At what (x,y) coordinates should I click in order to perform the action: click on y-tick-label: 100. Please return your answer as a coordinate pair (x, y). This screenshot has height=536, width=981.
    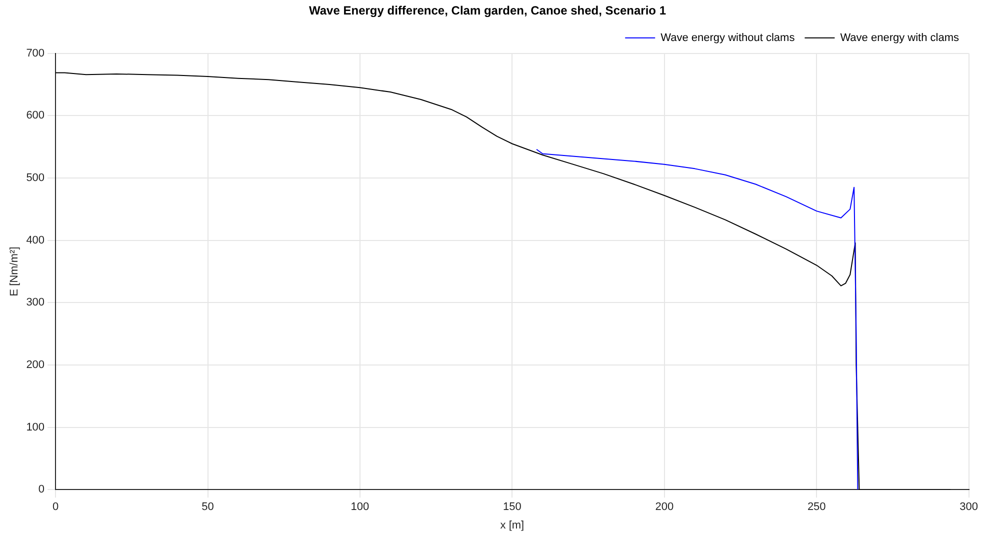
    Looking at the image, I should click on (35, 427).